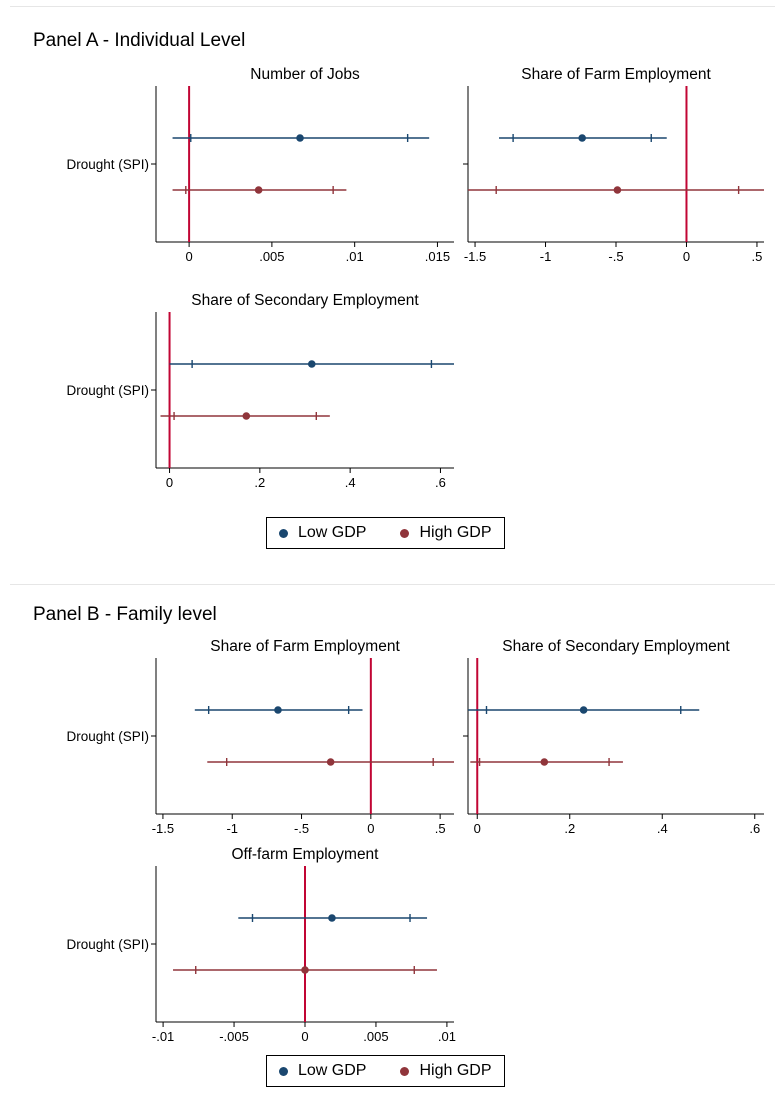 Image resolution: width=779 pixels, height=1106 pixels. What do you see at coordinates (305, 854) in the screenshot?
I see `chart-title: Off-farm Employment` at bounding box center [305, 854].